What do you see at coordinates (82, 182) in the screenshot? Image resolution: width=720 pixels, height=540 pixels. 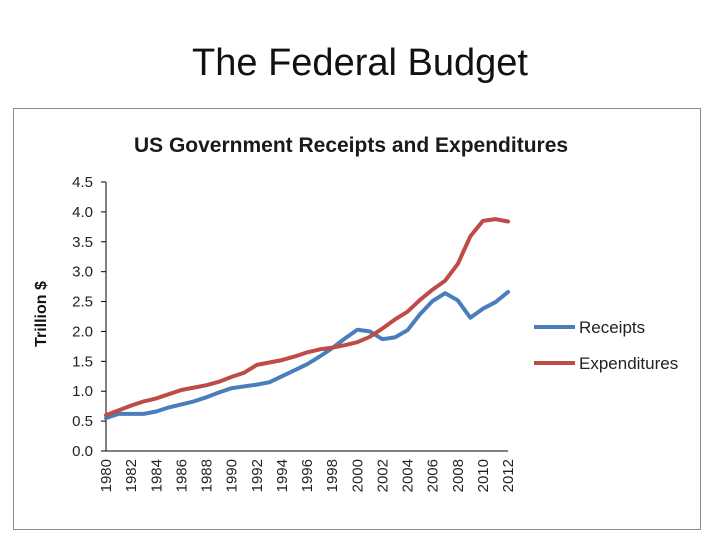 I see `y-tick-label: 4.5` at bounding box center [82, 182].